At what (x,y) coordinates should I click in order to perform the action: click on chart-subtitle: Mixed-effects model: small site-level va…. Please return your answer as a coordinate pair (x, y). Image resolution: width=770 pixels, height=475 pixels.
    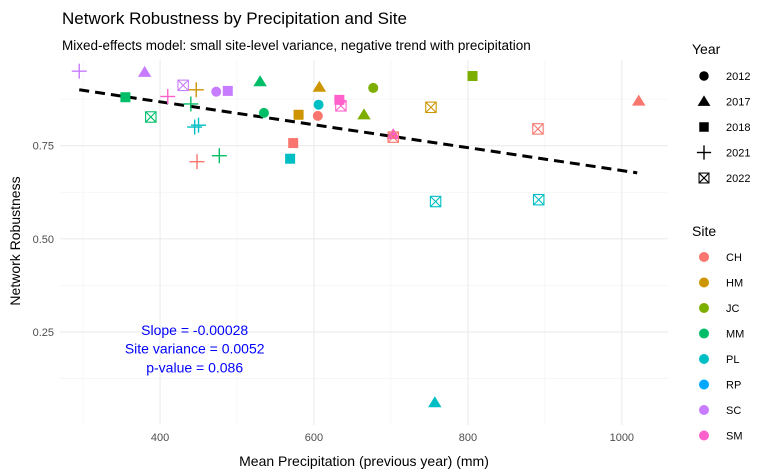
    Looking at the image, I should click on (296, 45).